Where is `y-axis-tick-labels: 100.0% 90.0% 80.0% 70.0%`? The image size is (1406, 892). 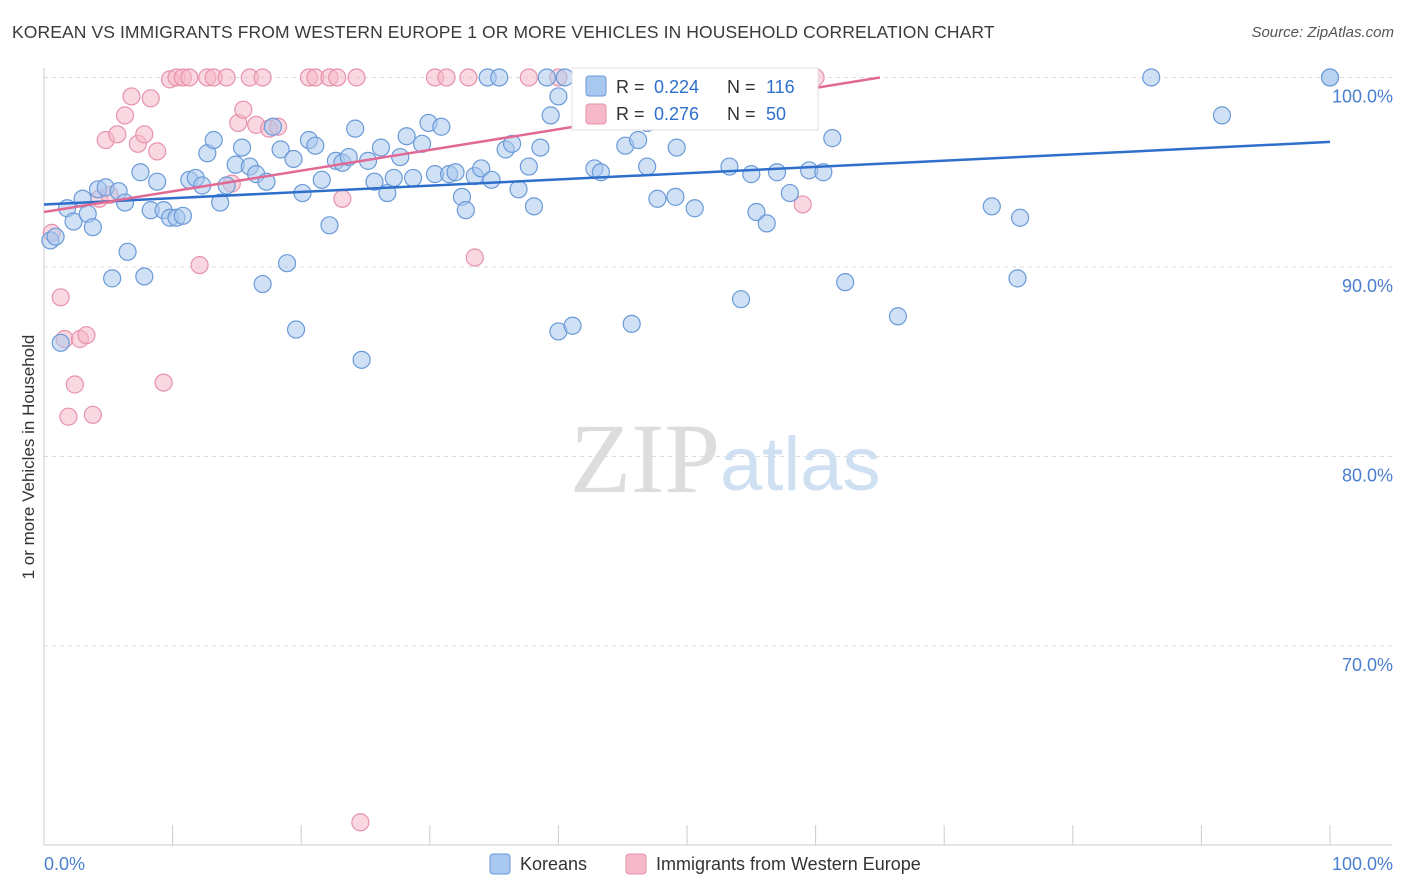 y-axis-tick-labels: 100.0% 90.0% 80.0% 70.0% is located at coordinates (1362, 380).